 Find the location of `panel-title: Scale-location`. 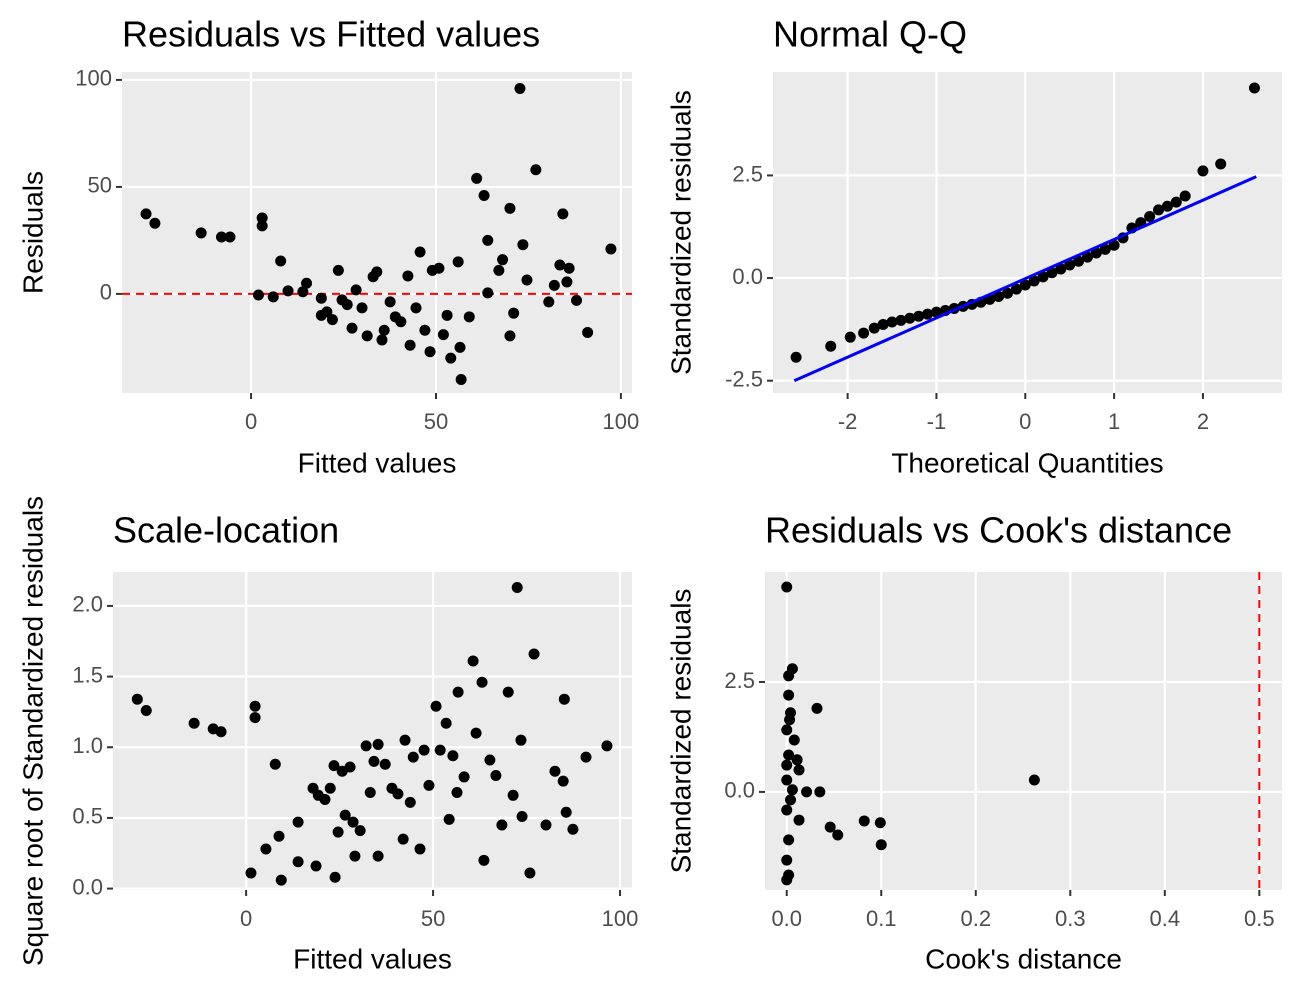

panel-title: Scale-location is located at coordinates (226, 530).